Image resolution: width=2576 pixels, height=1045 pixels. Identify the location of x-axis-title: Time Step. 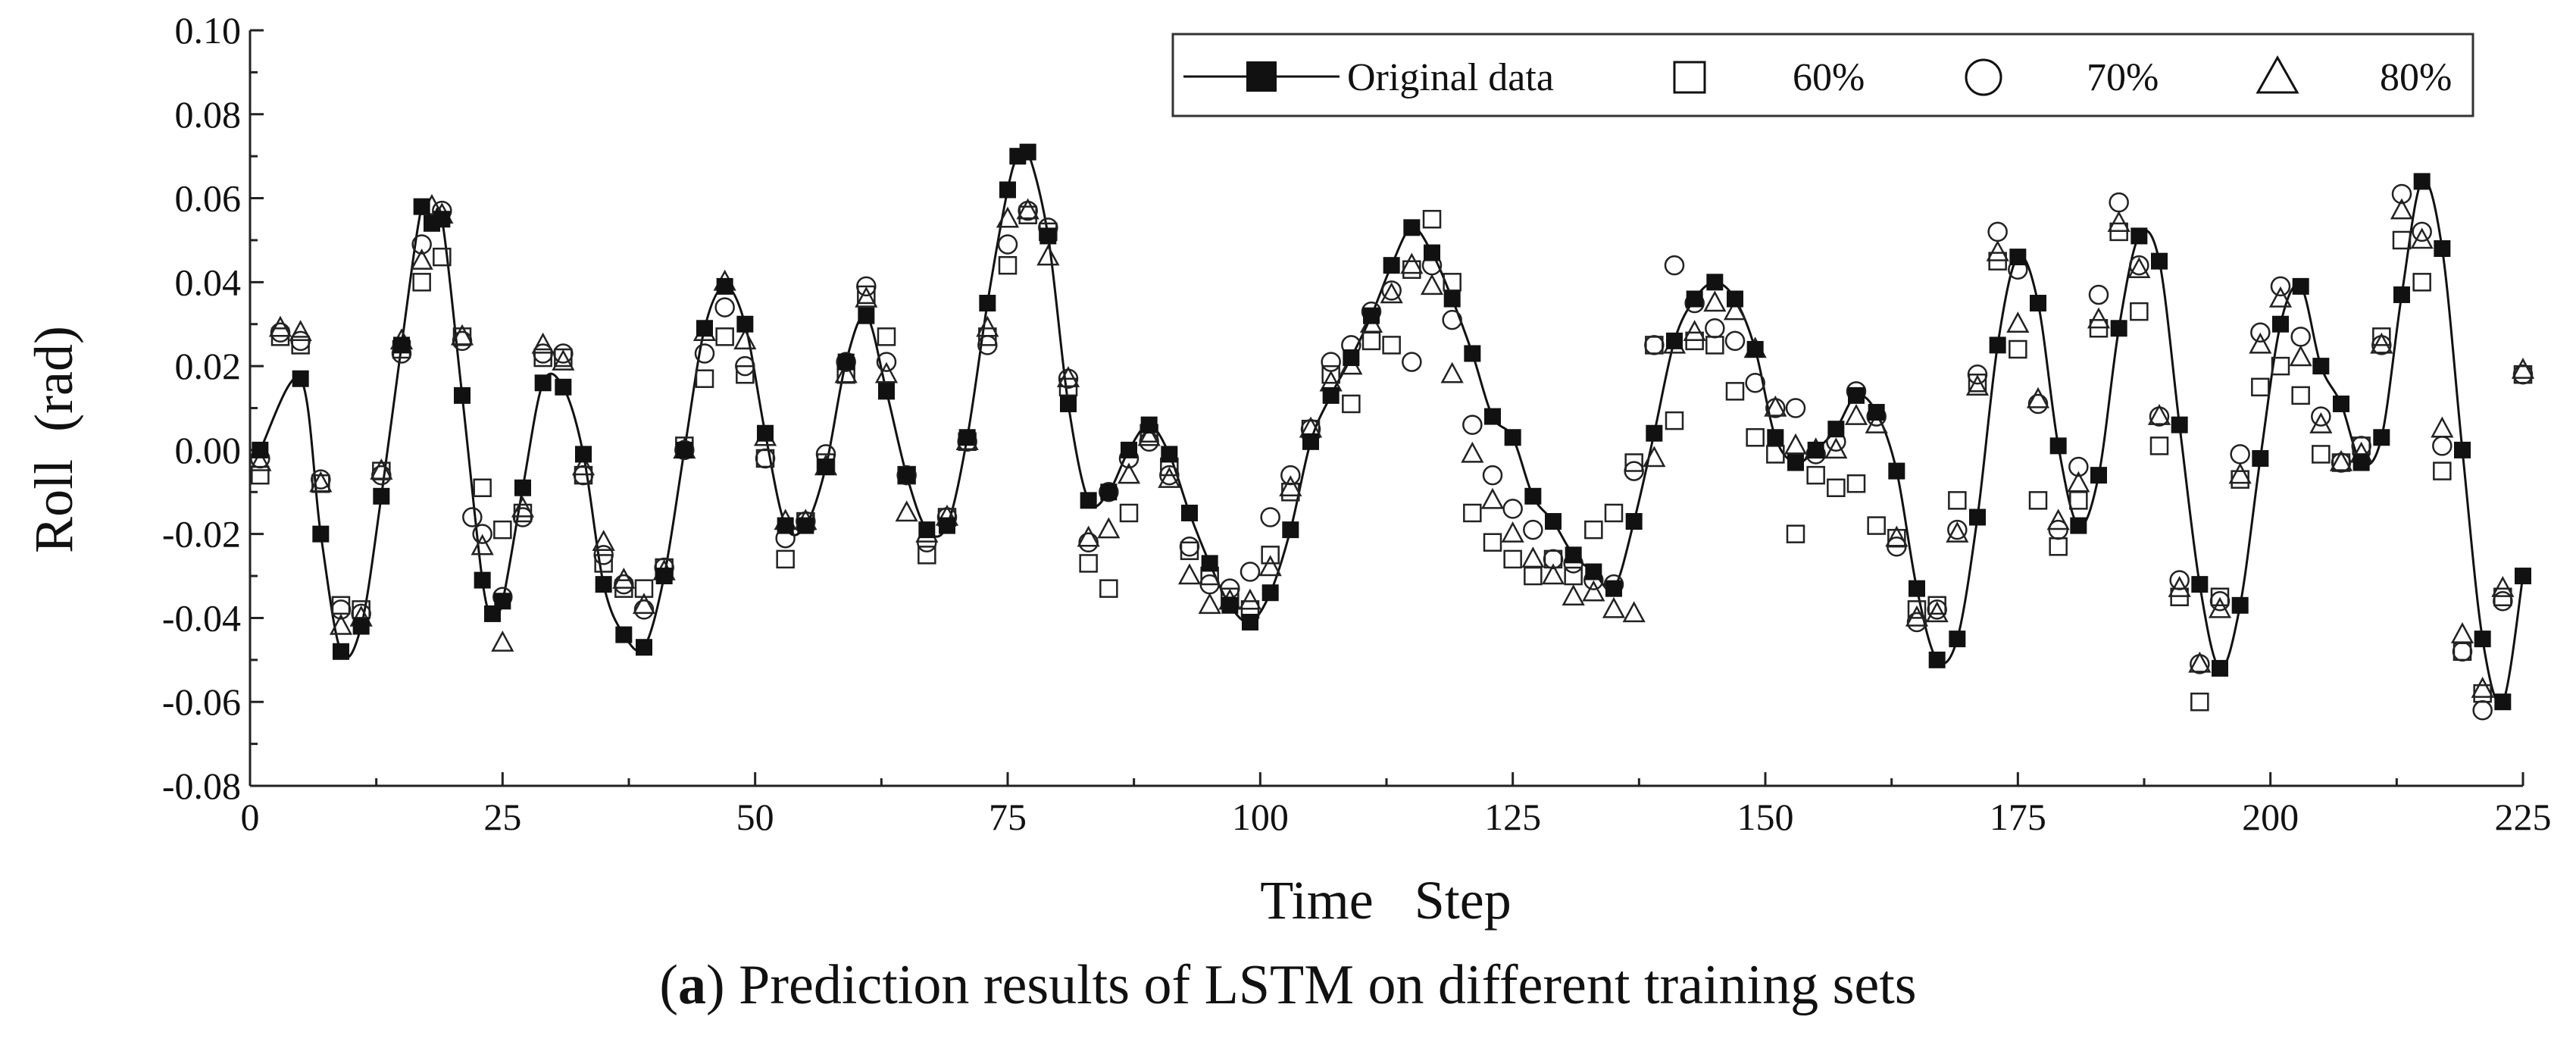
(1385, 900).